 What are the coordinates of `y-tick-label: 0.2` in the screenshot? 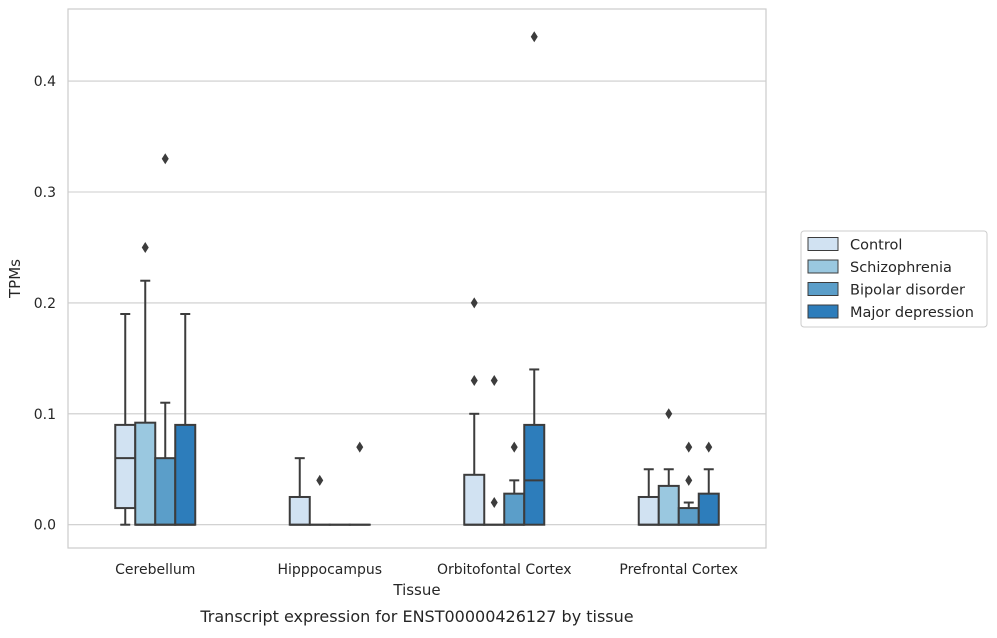 It's located at (45, 304).